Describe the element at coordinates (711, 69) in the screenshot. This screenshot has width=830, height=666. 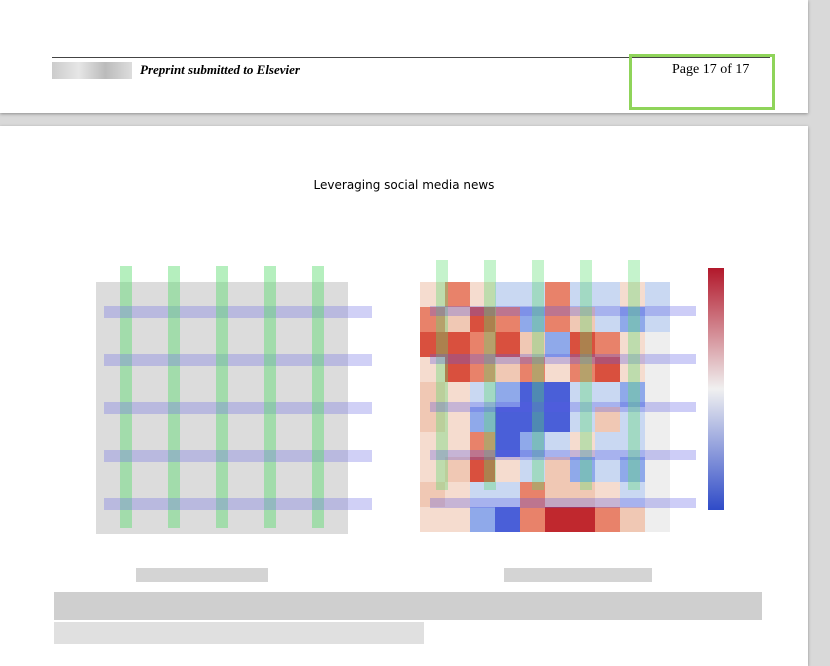
I see `page-number: Page 17 of 17` at that location.